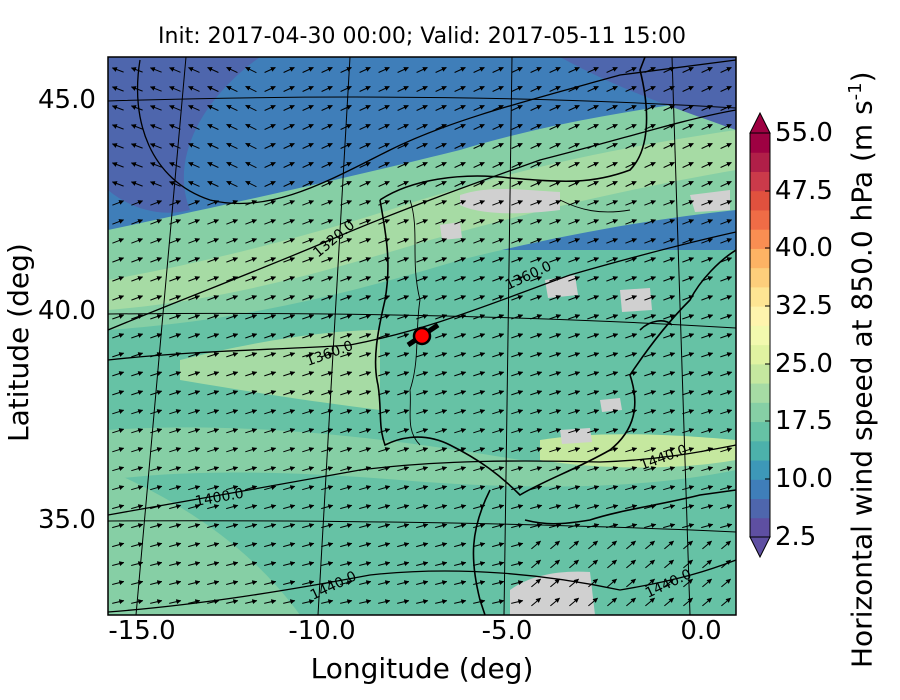 The height and width of the screenshot is (700, 900). I want to click on coast-algeria, so click(630, 507).